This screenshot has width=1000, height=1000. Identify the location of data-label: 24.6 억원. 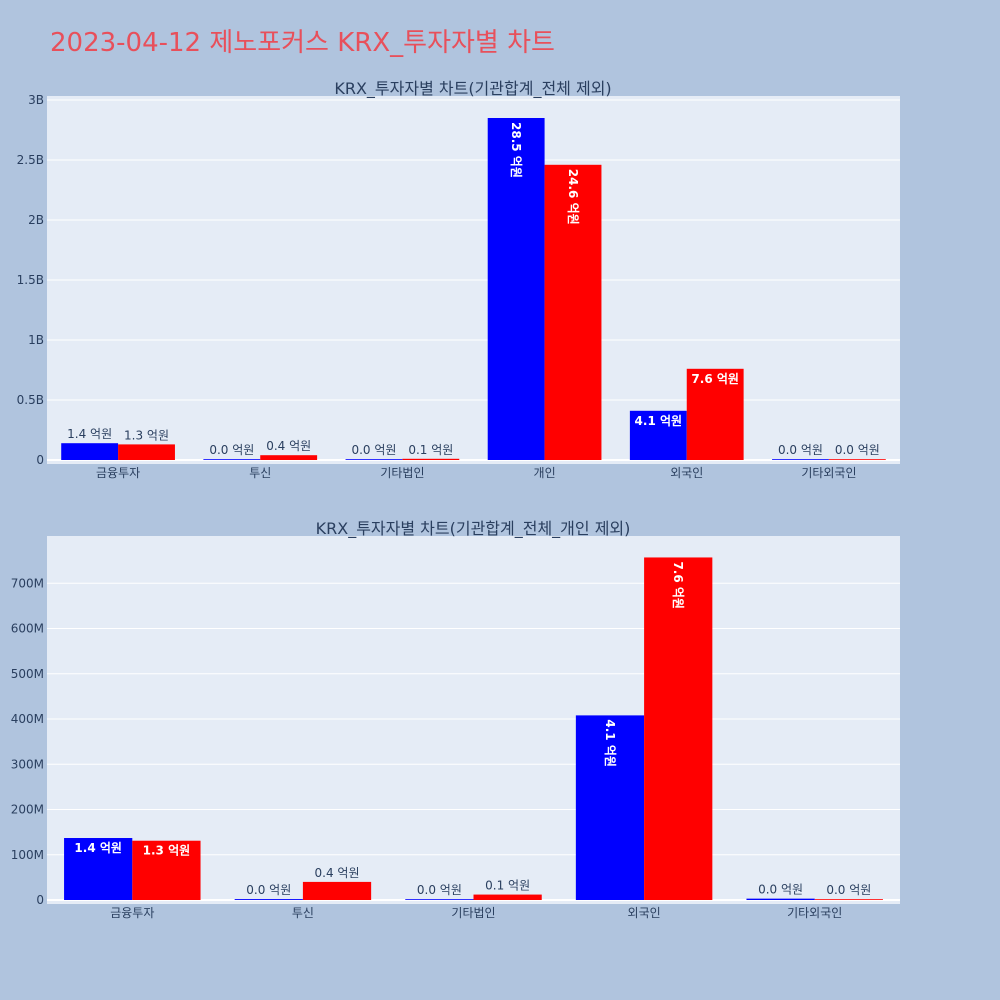
(573, 197).